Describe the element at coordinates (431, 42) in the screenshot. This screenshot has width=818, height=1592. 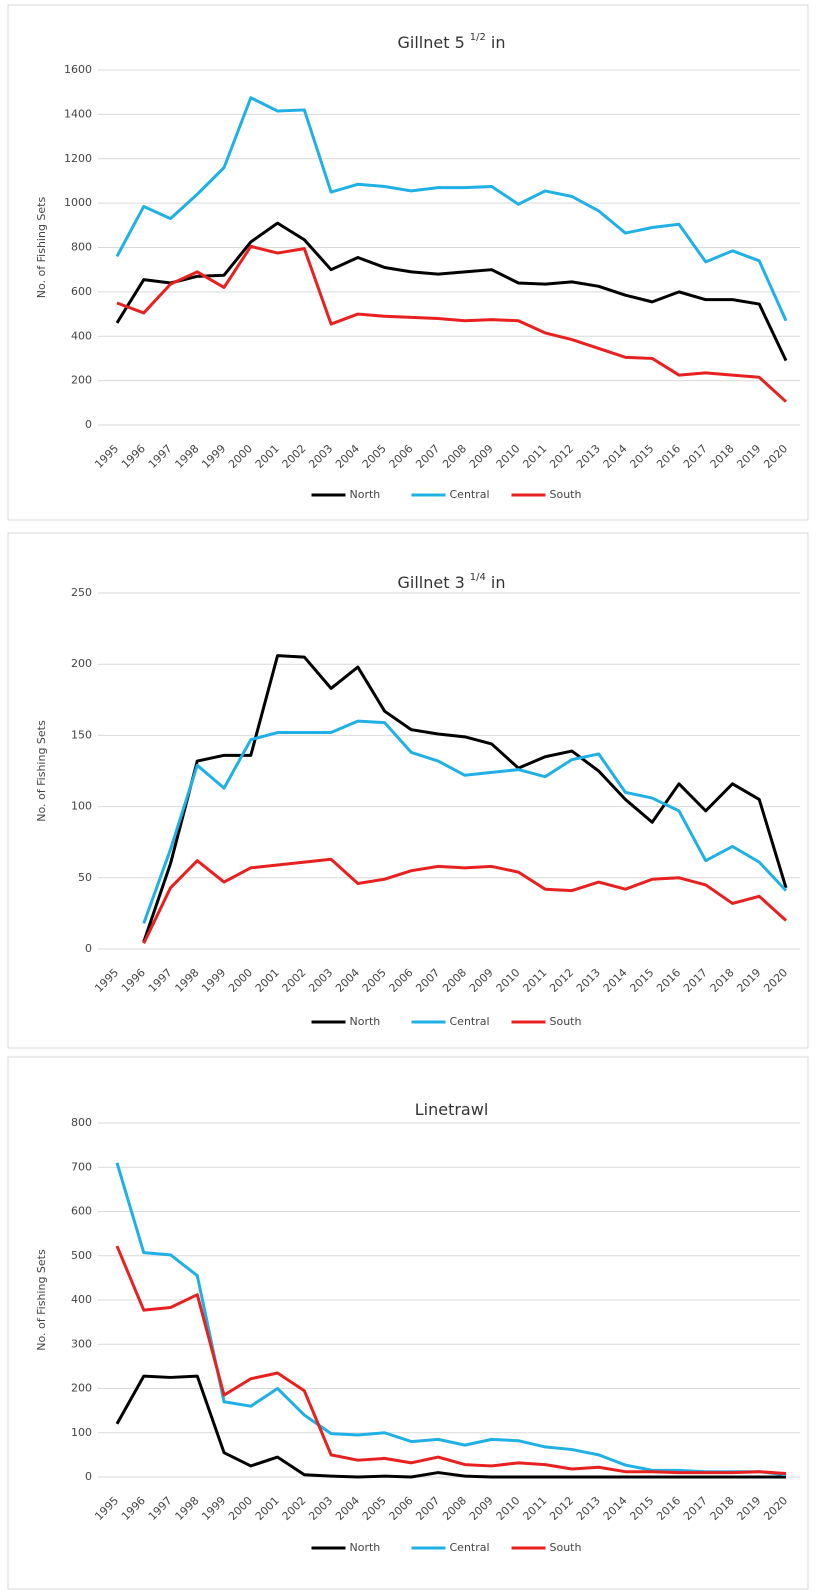
I see `title-text: Gillnet 5` at that location.